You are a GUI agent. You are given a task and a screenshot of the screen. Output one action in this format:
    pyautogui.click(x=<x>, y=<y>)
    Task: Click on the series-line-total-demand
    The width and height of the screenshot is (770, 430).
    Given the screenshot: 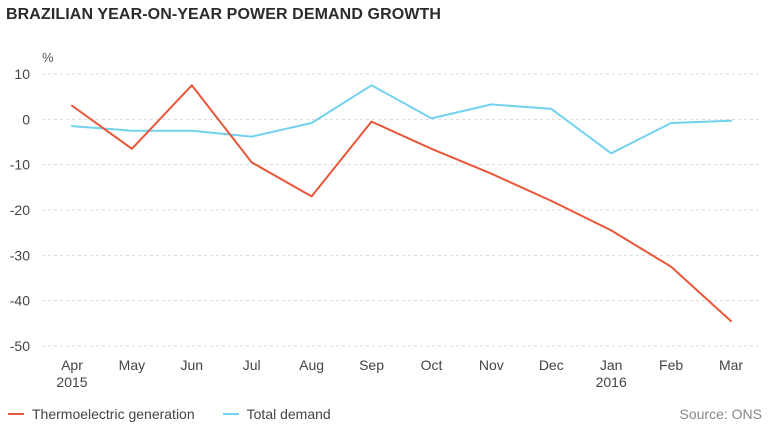 What is the action you would take?
    pyautogui.click(x=401, y=119)
    